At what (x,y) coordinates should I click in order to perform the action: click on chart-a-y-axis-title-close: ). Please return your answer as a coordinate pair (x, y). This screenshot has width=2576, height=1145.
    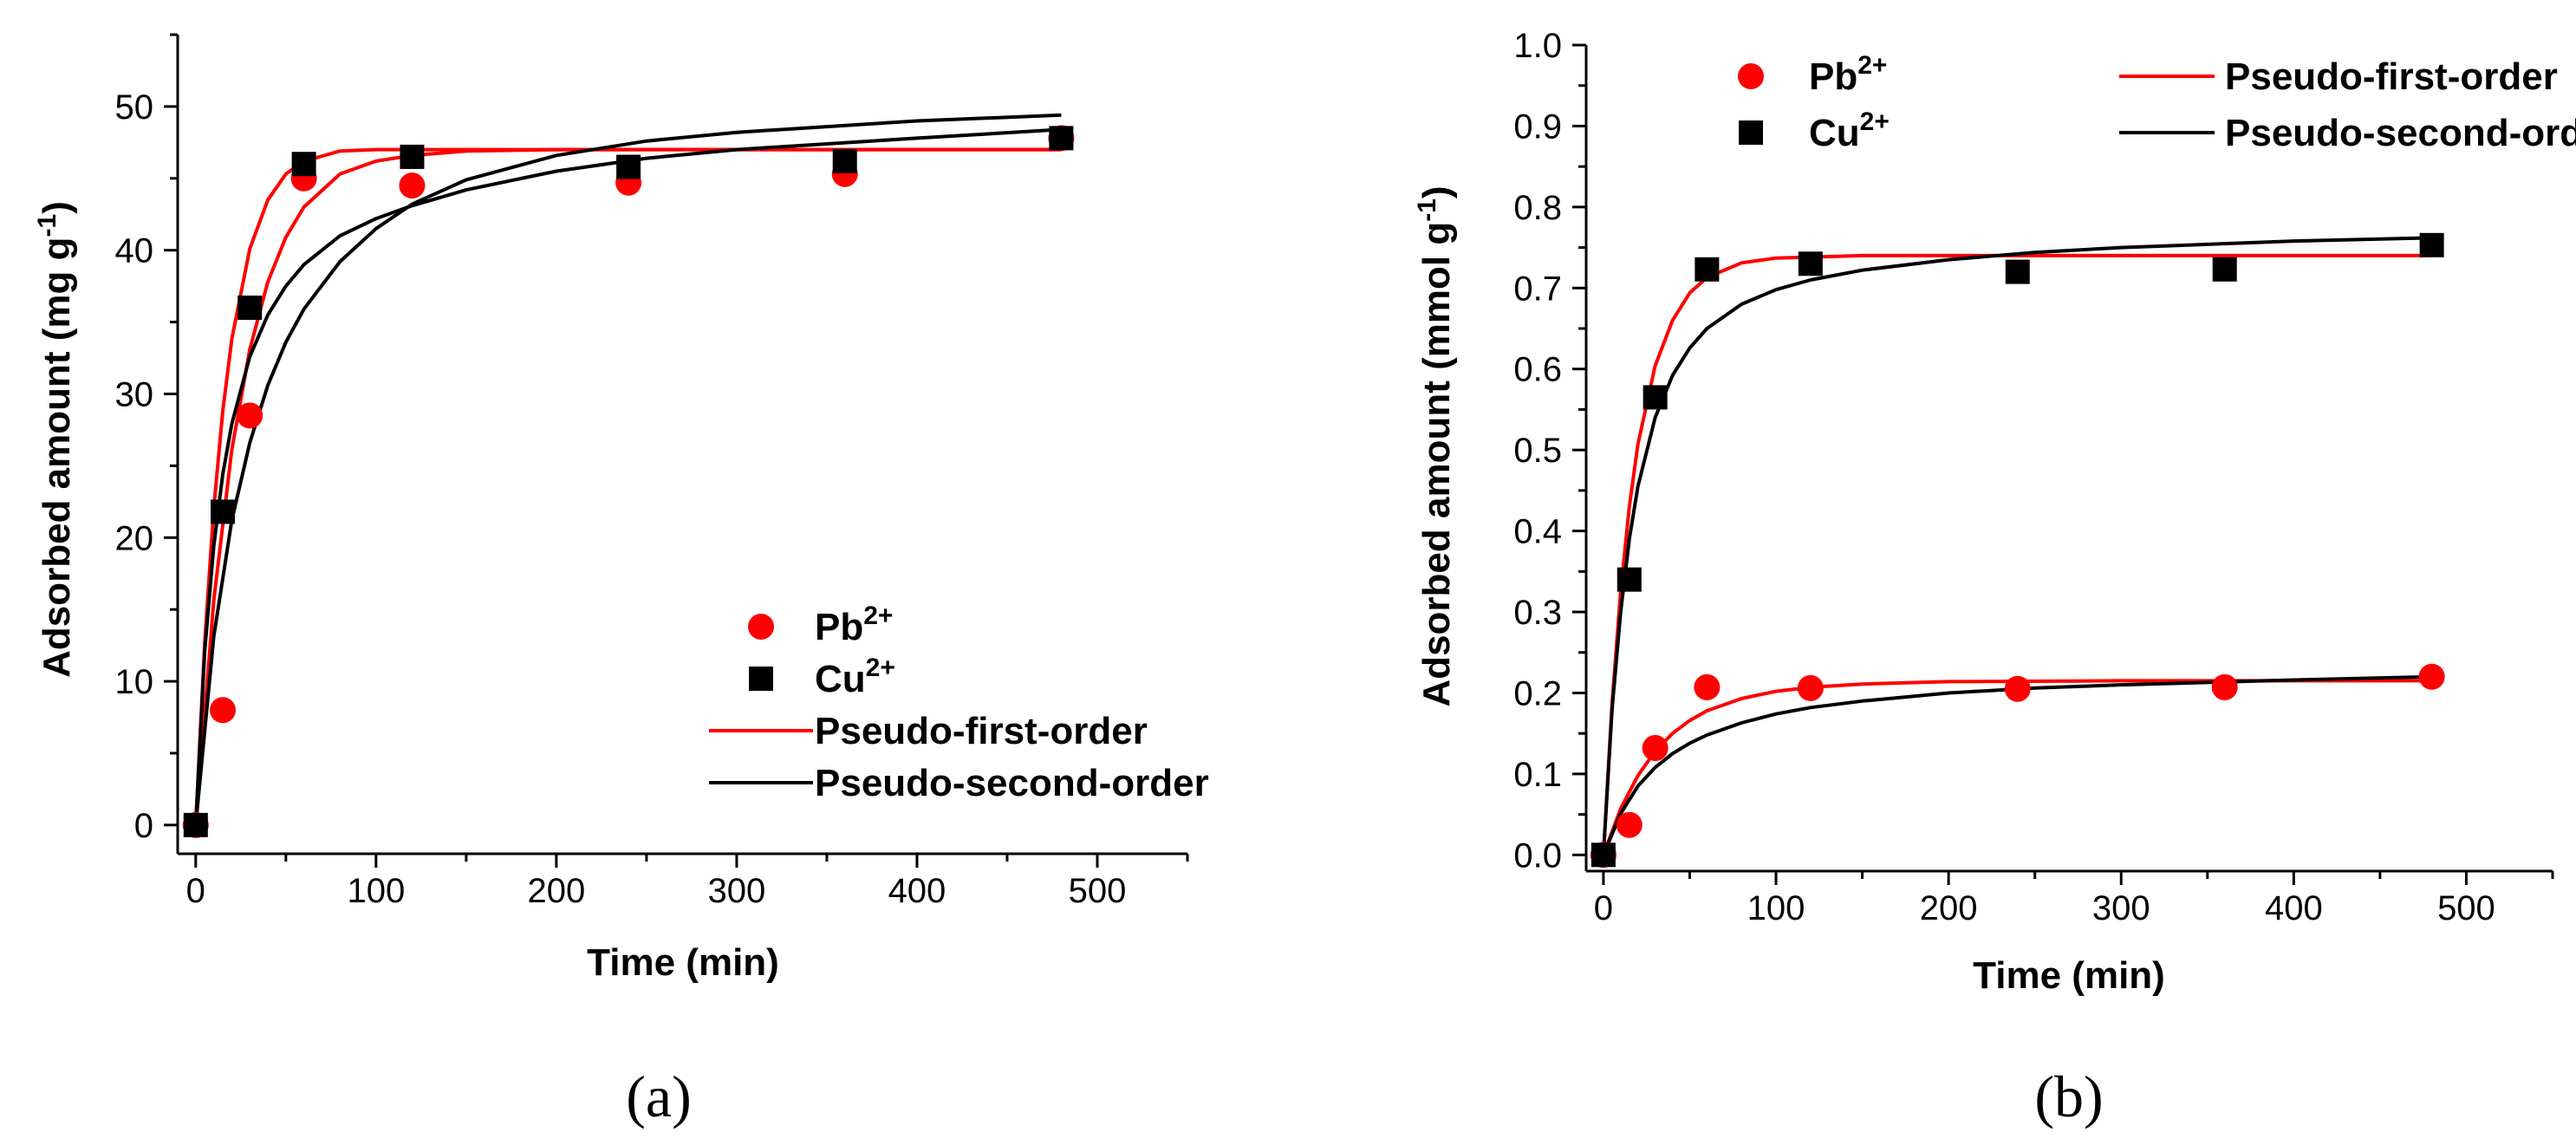
    Looking at the image, I should click on (57, 207).